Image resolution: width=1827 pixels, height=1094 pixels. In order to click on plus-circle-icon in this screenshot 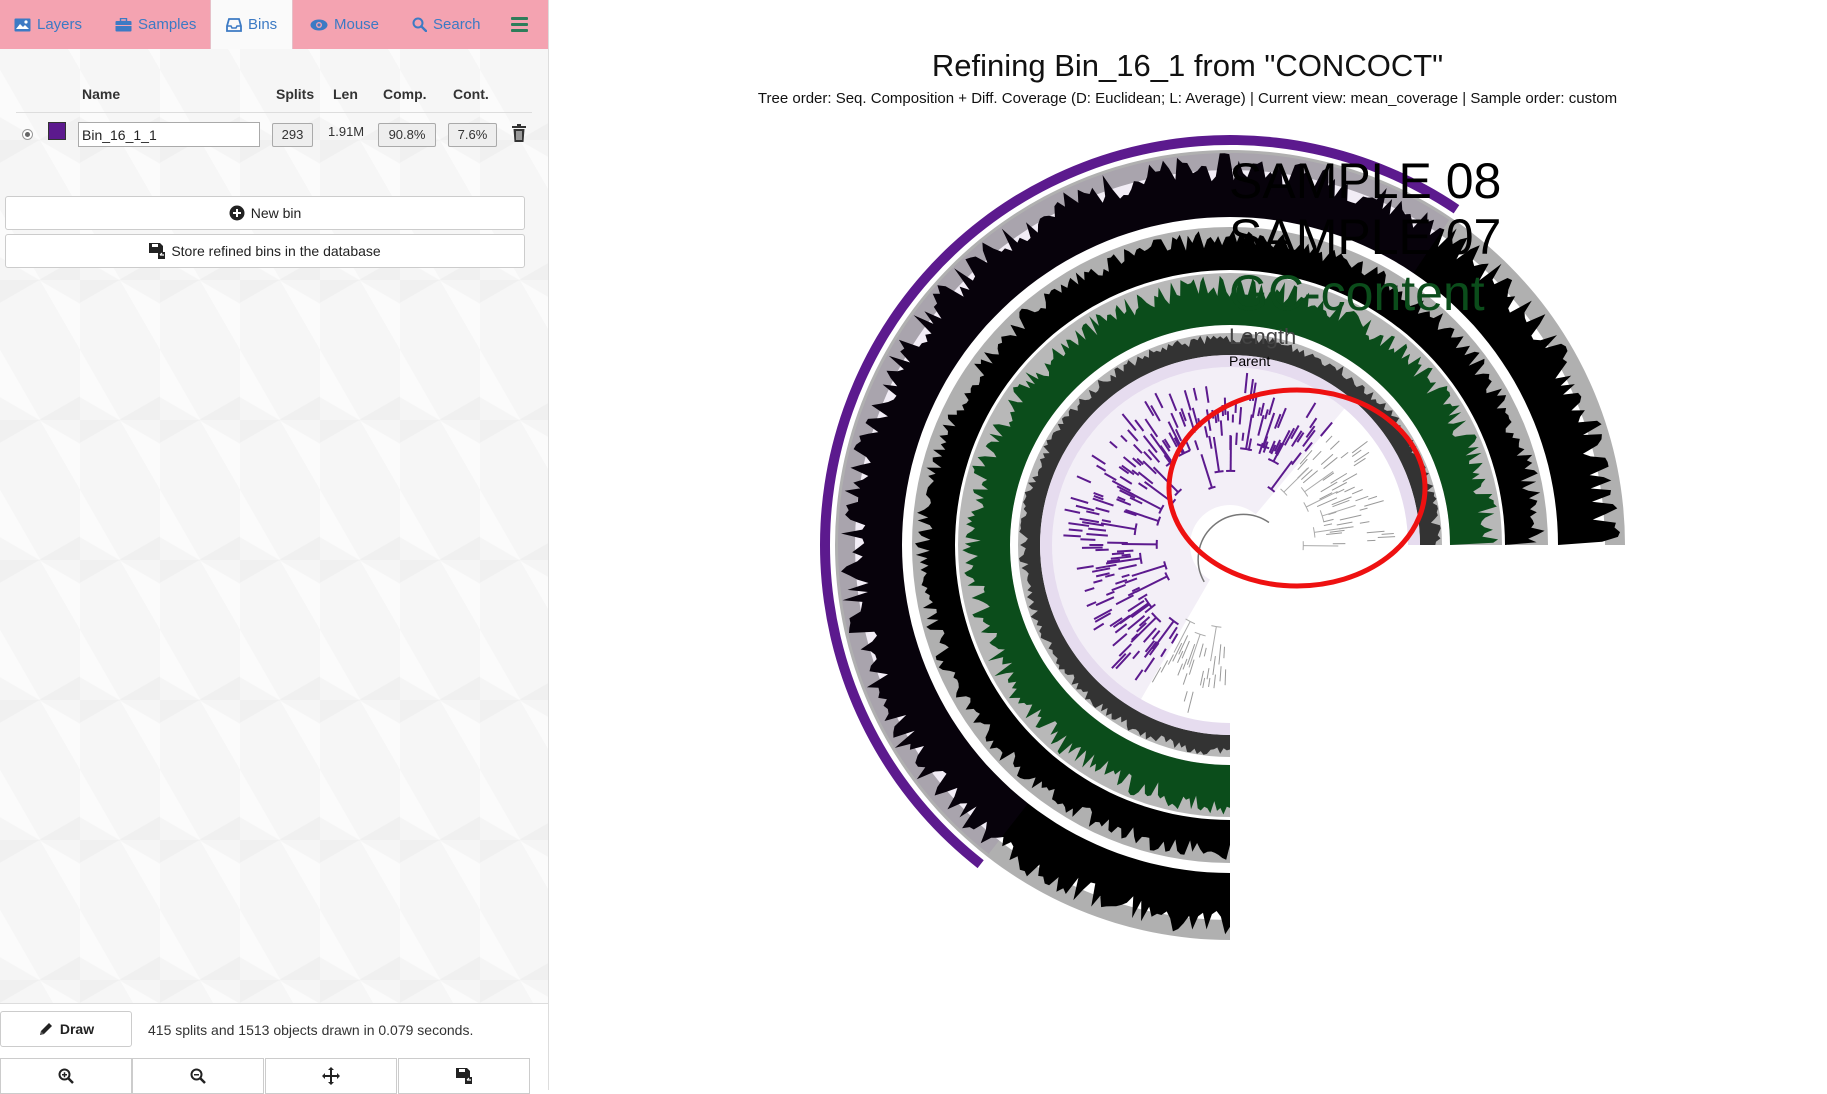, I will do `click(237, 213)`.